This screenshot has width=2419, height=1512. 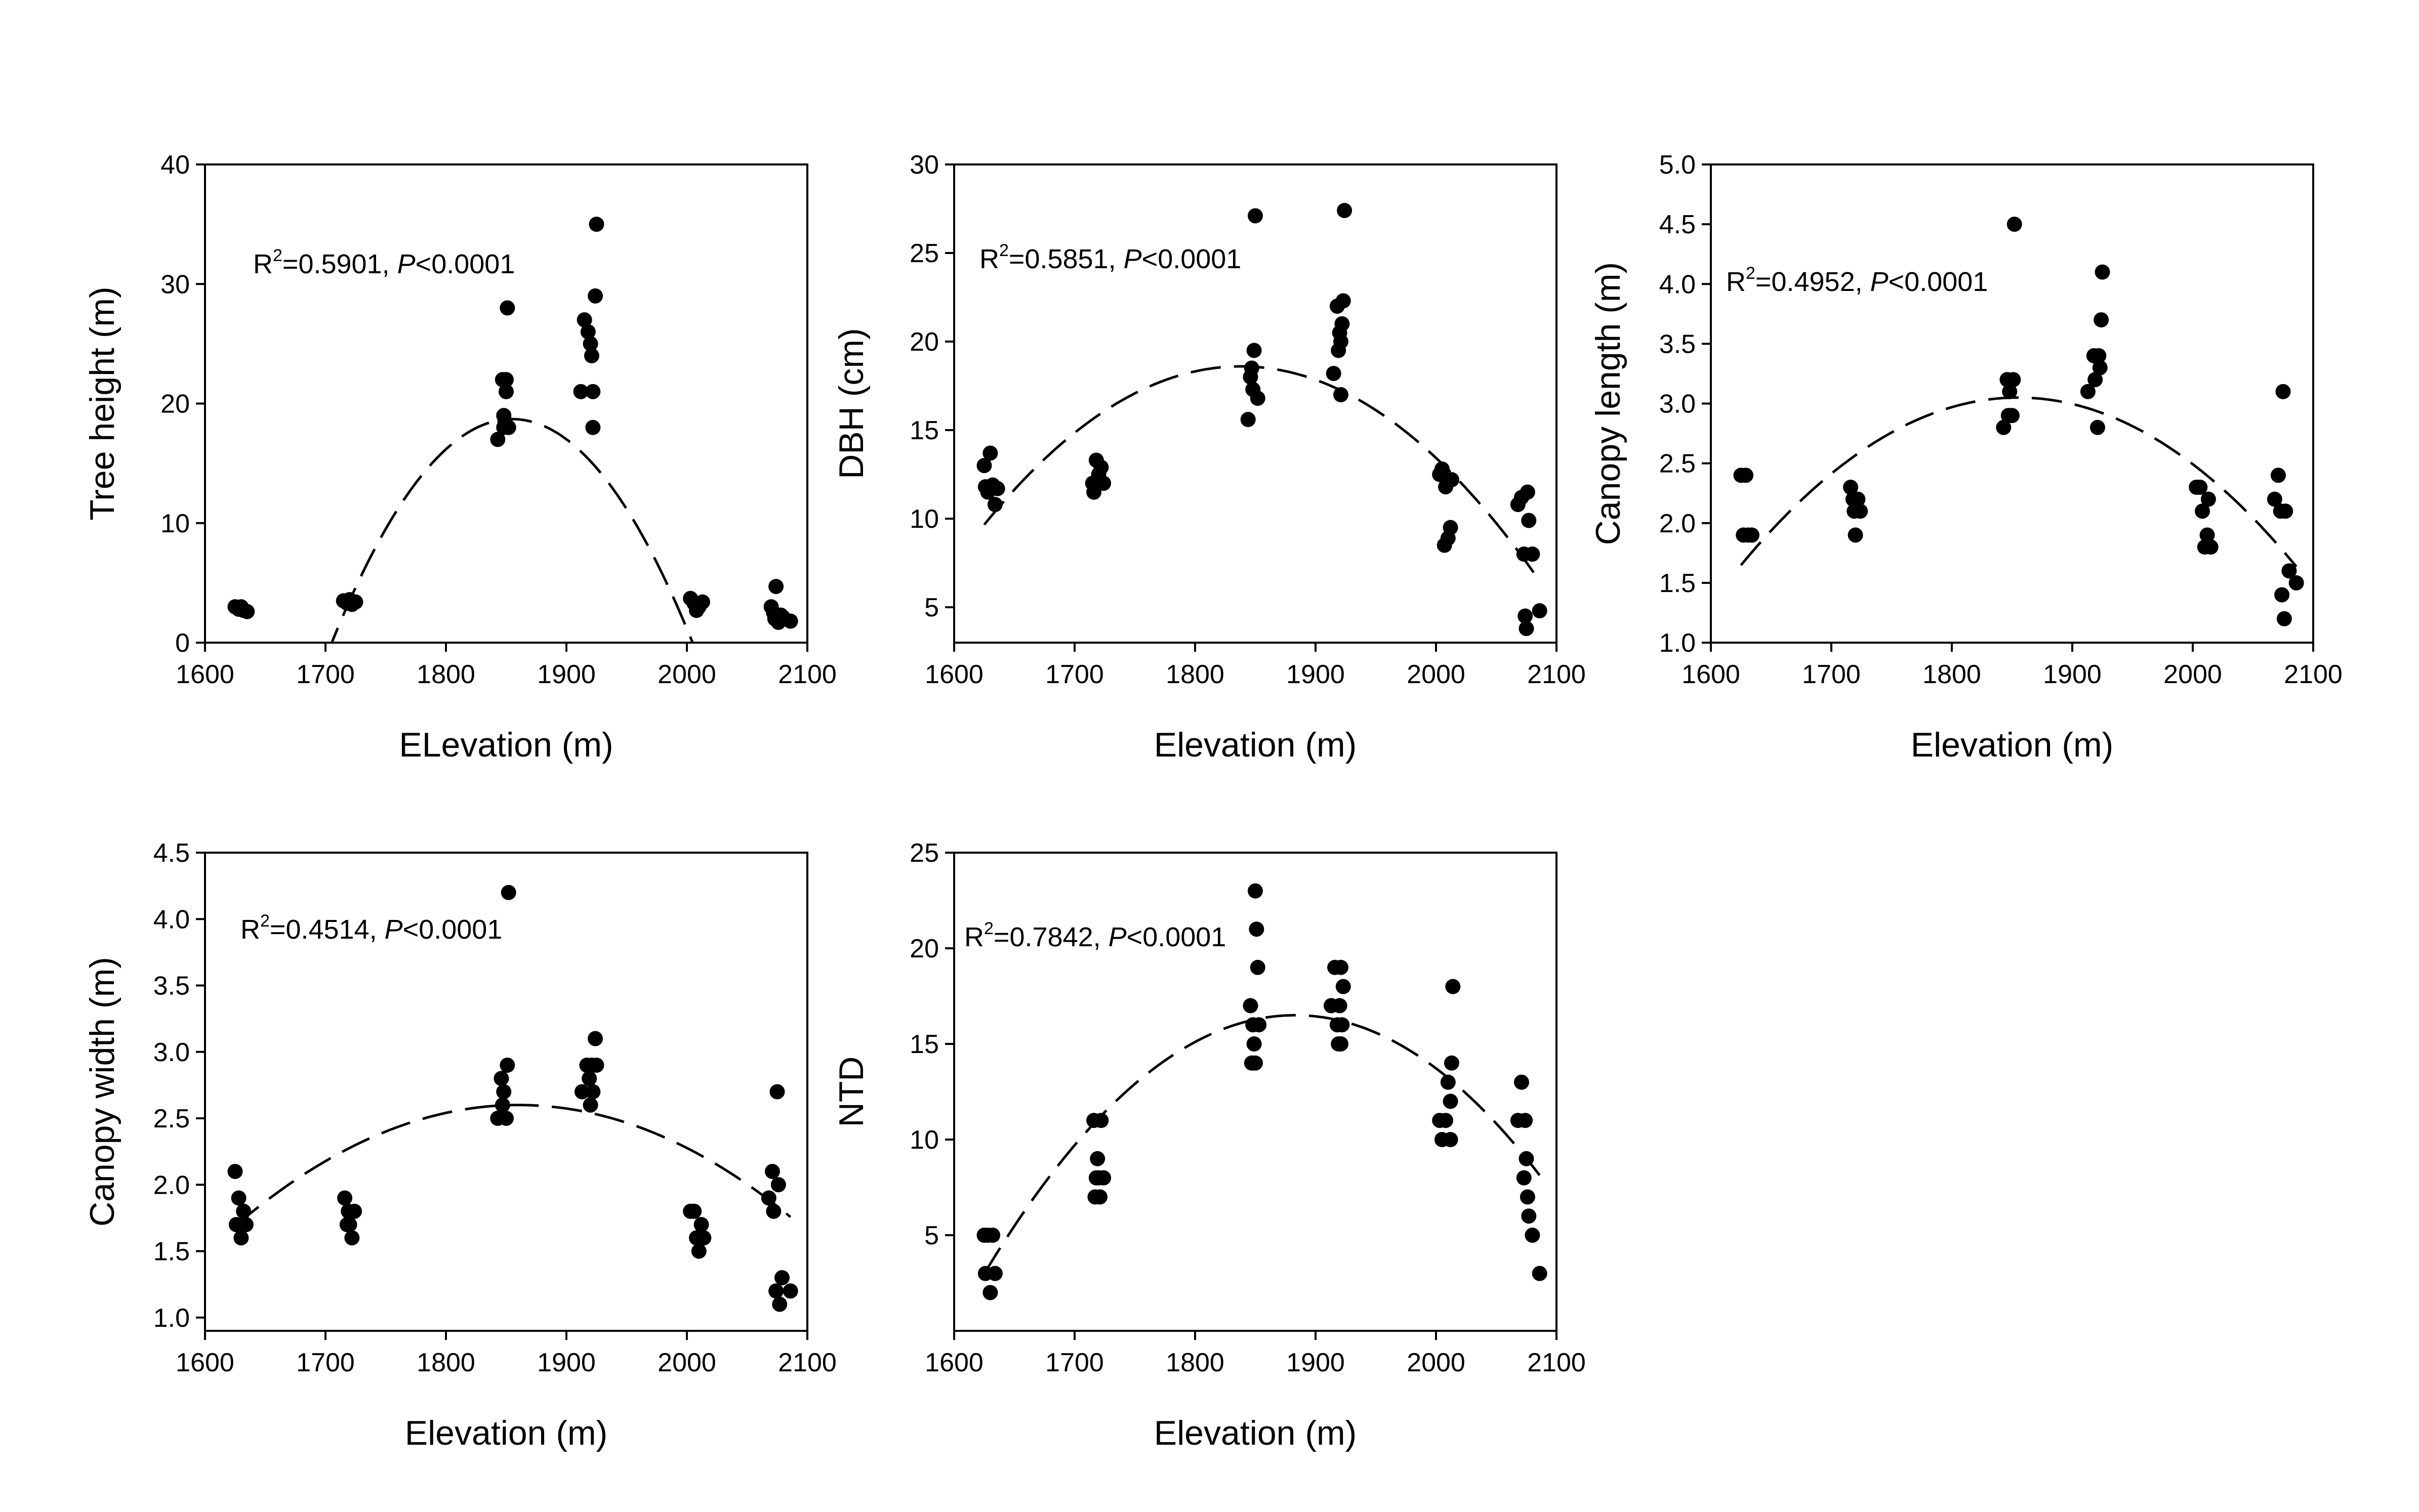 What do you see at coordinates (506, 745) in the screenshot?
I see `x-axis-title: ELevation (m)` at bounding box center [506, 745].